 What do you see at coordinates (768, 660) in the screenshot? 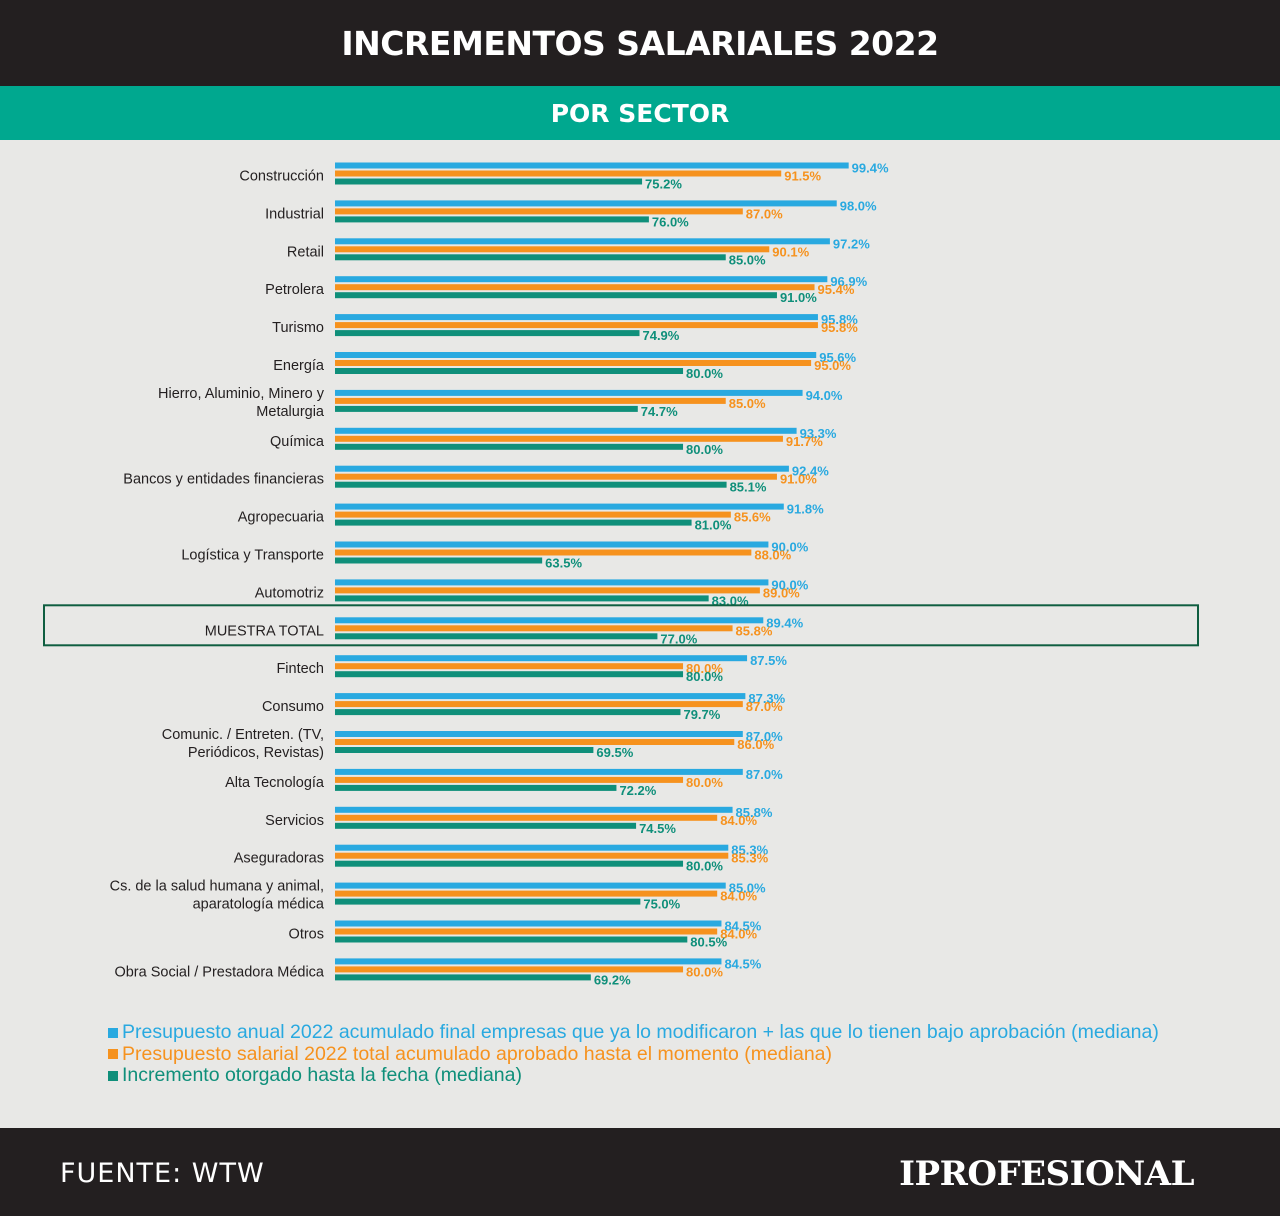
I see `value-label-budget-cat-13: 87.5%` at bounding box center [768, 660].